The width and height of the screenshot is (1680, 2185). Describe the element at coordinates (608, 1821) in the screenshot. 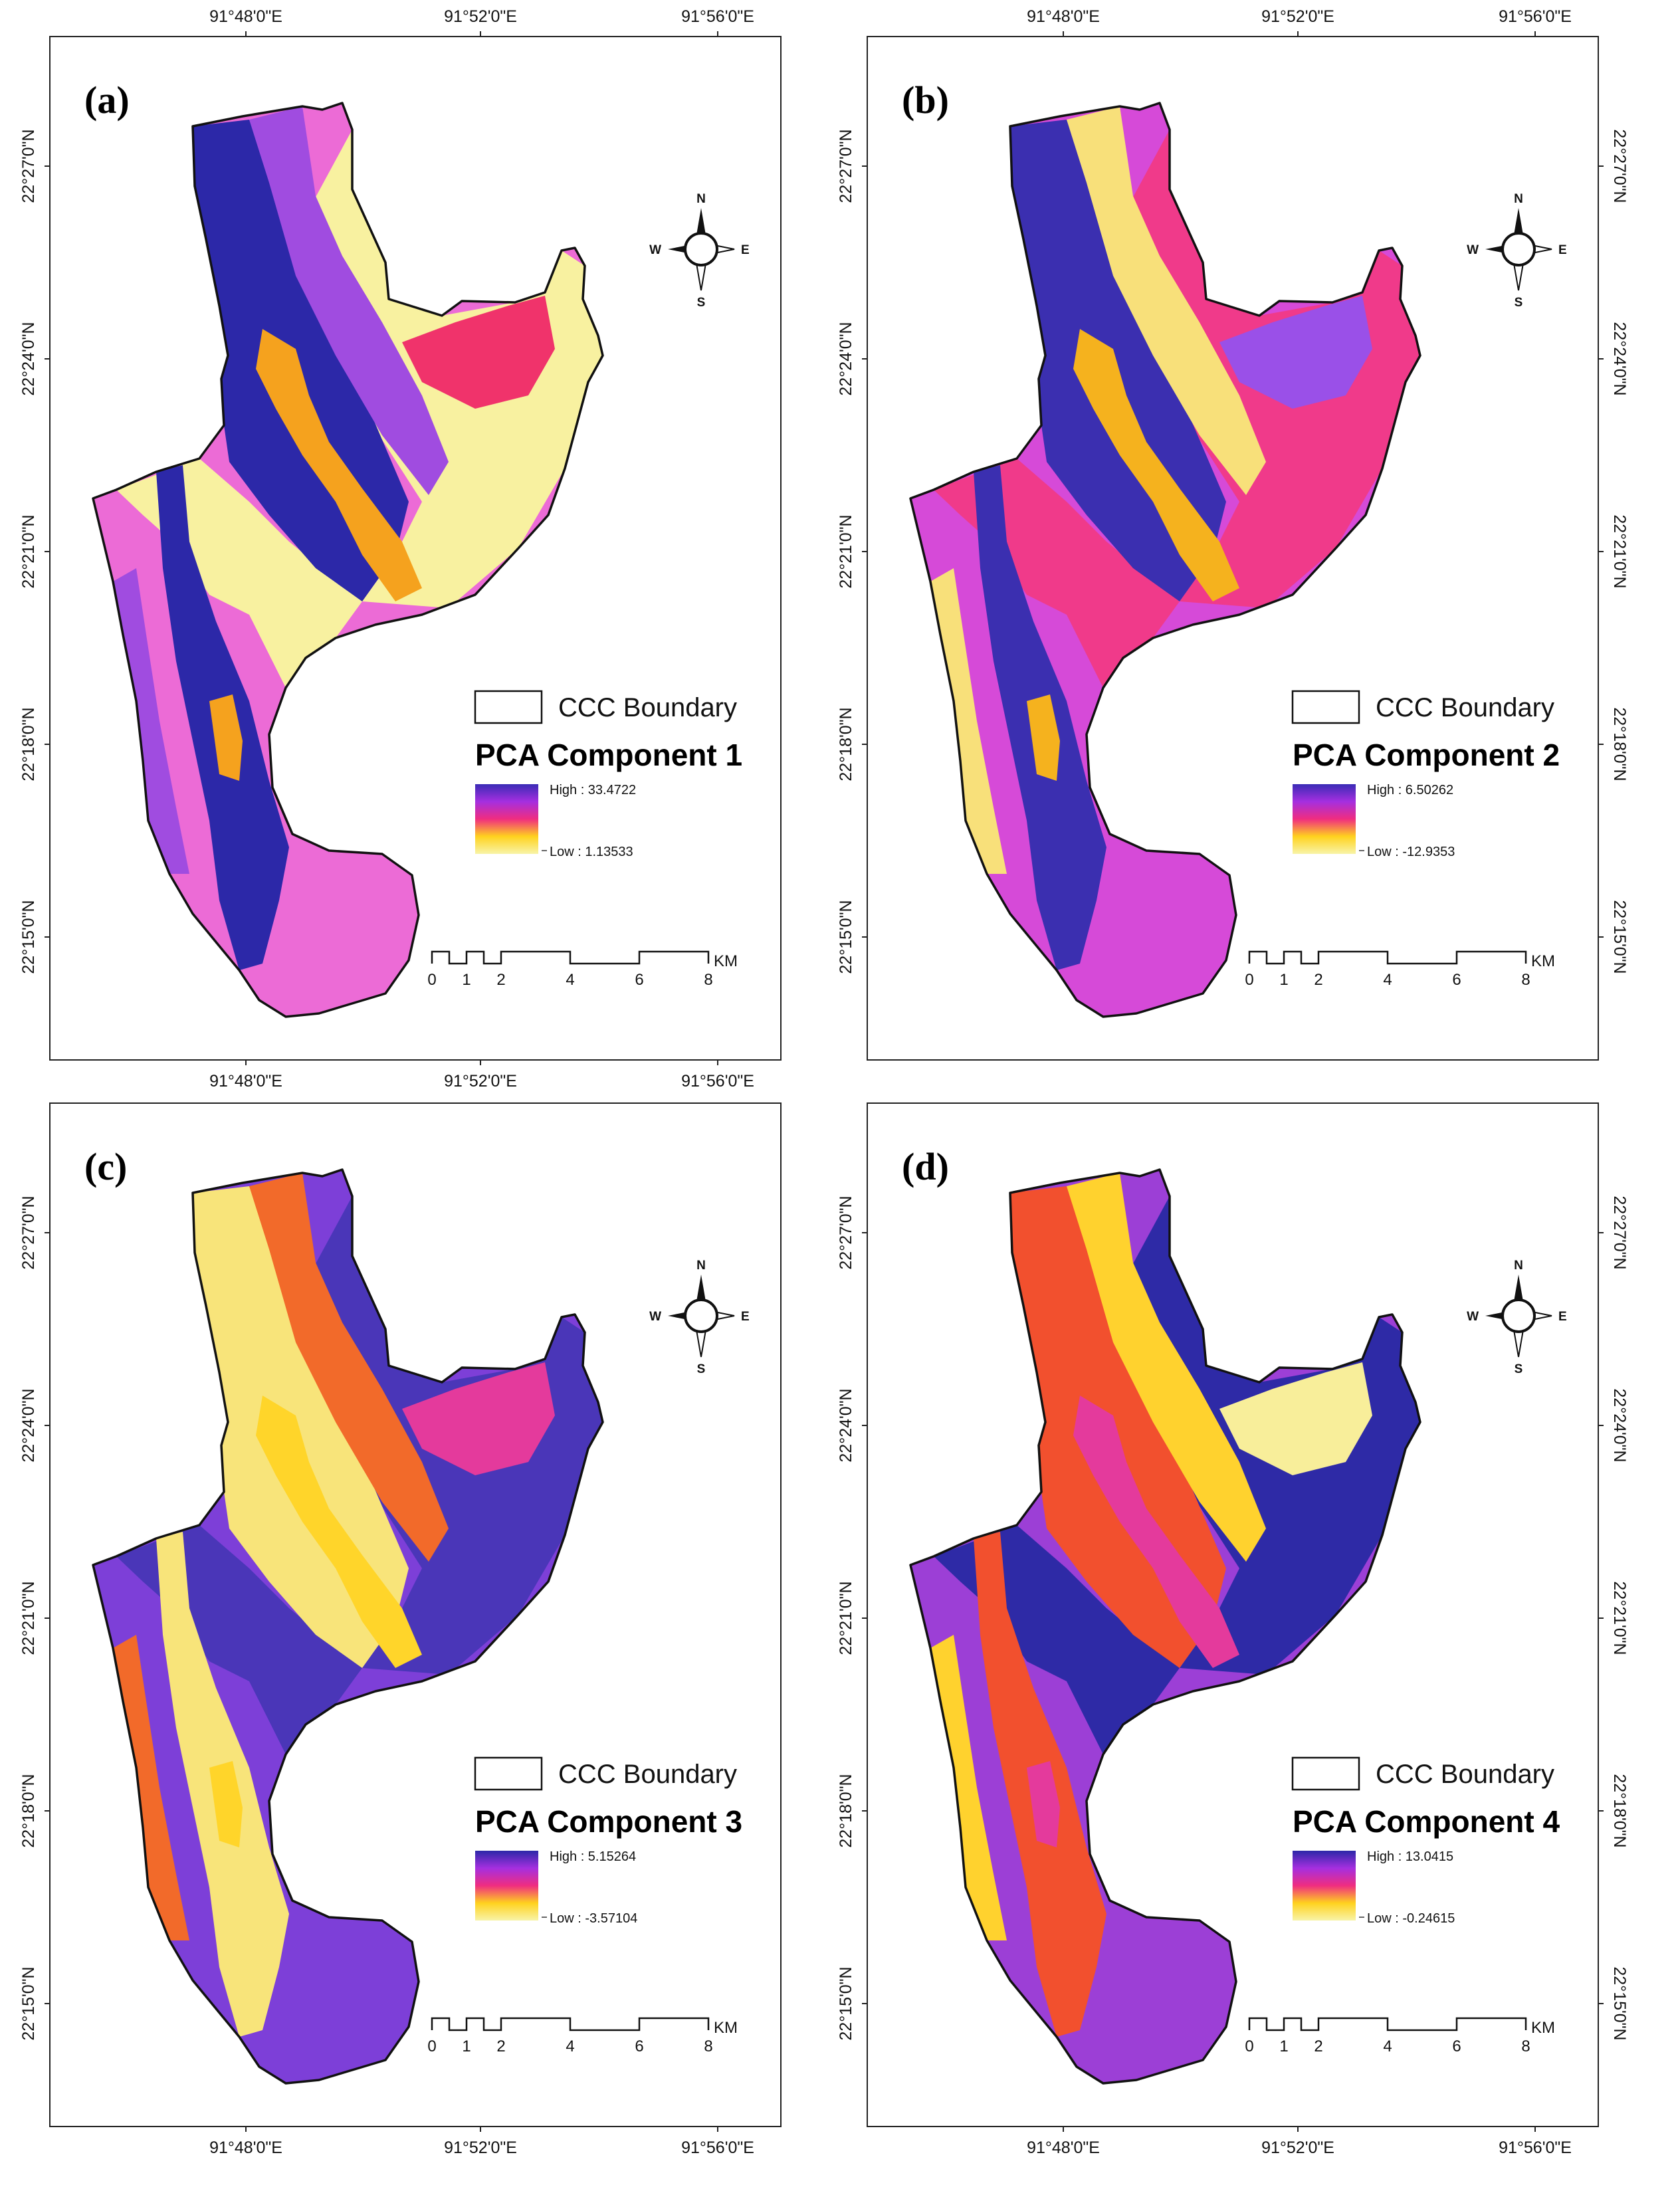

I see `legend-title: PCA Component 3` at that location.